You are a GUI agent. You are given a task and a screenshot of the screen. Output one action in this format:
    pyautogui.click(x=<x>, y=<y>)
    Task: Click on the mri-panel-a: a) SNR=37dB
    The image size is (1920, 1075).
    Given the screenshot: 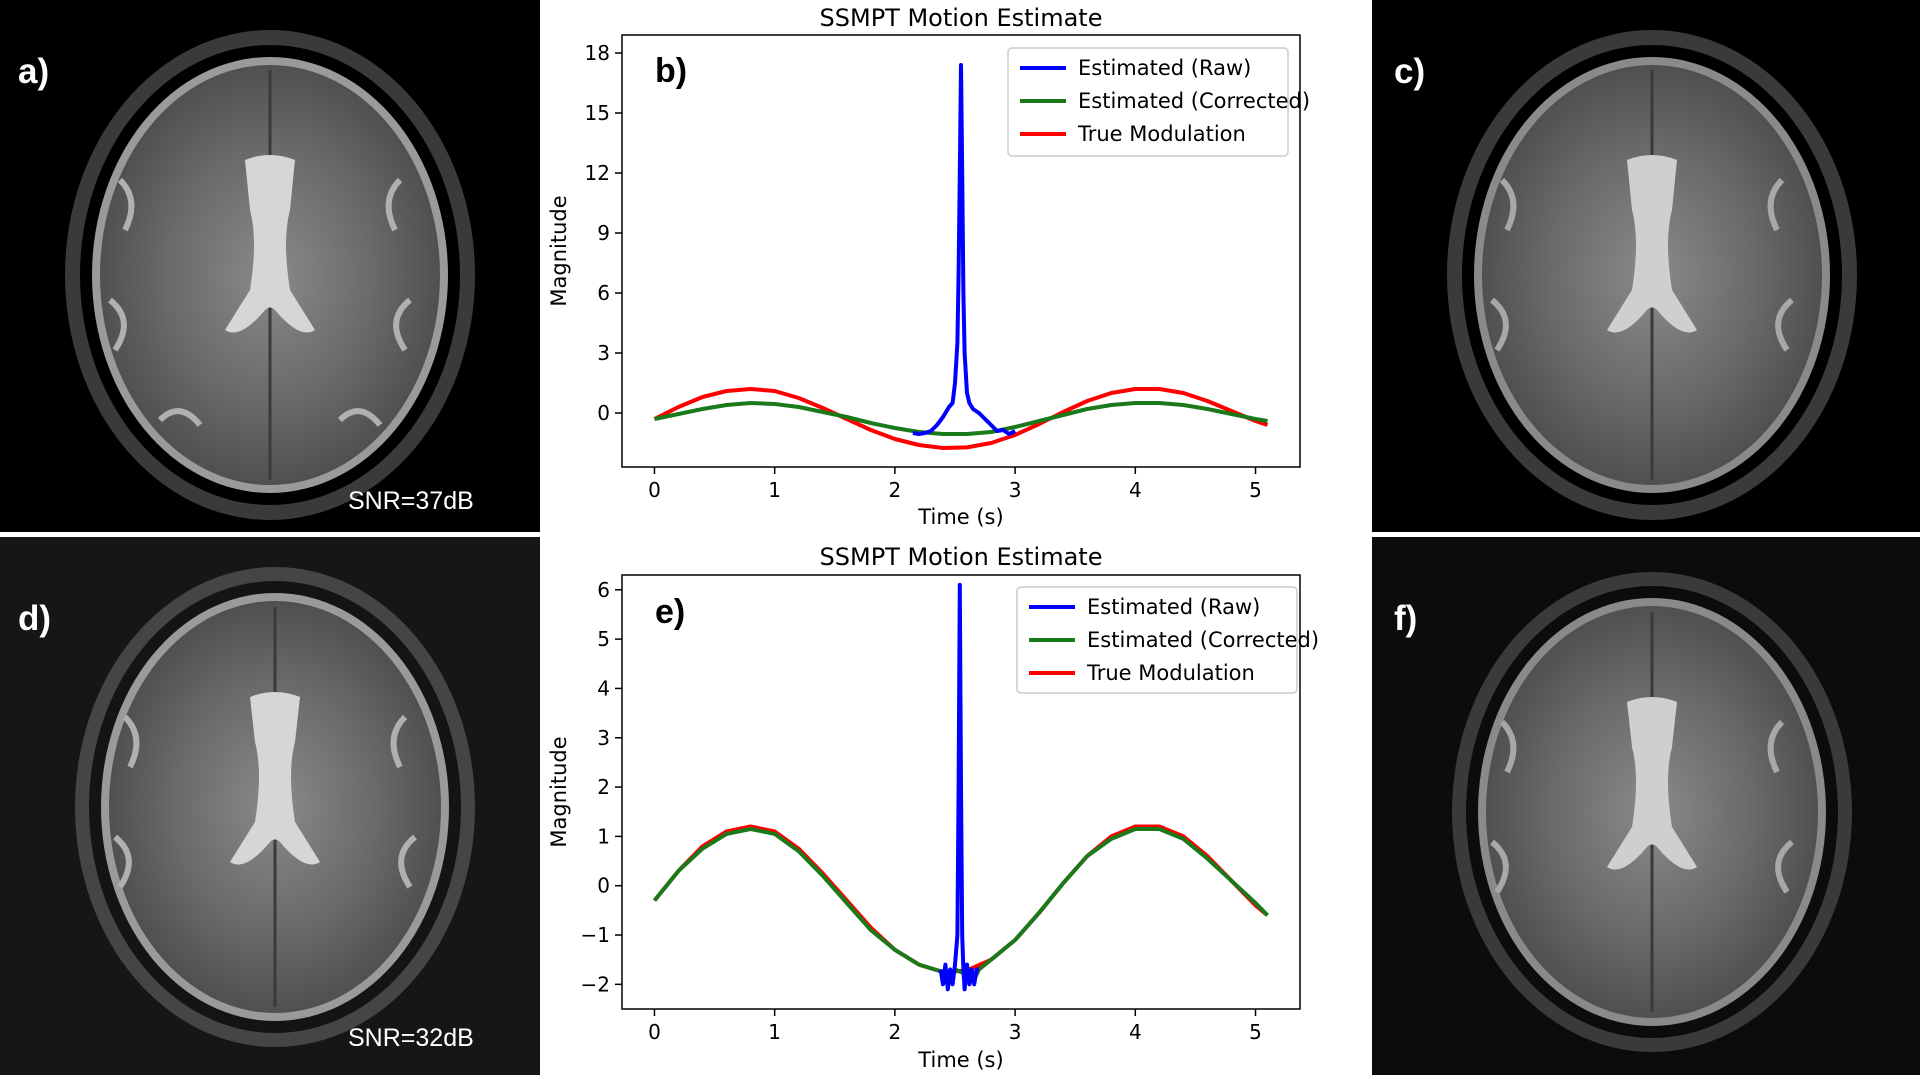 What is the action you would take?
    pyautogui.click(x=270, y=266)
    